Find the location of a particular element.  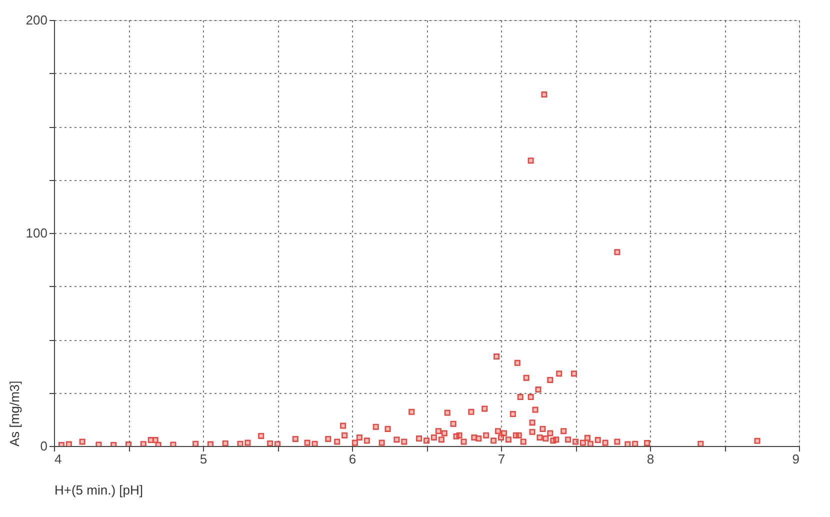

x-tick-label: 7 is located at coordinates (502, 459).